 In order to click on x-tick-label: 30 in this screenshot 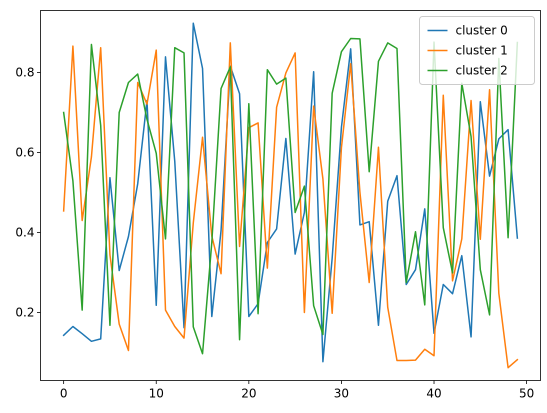, I will do `click(341, 394)`.